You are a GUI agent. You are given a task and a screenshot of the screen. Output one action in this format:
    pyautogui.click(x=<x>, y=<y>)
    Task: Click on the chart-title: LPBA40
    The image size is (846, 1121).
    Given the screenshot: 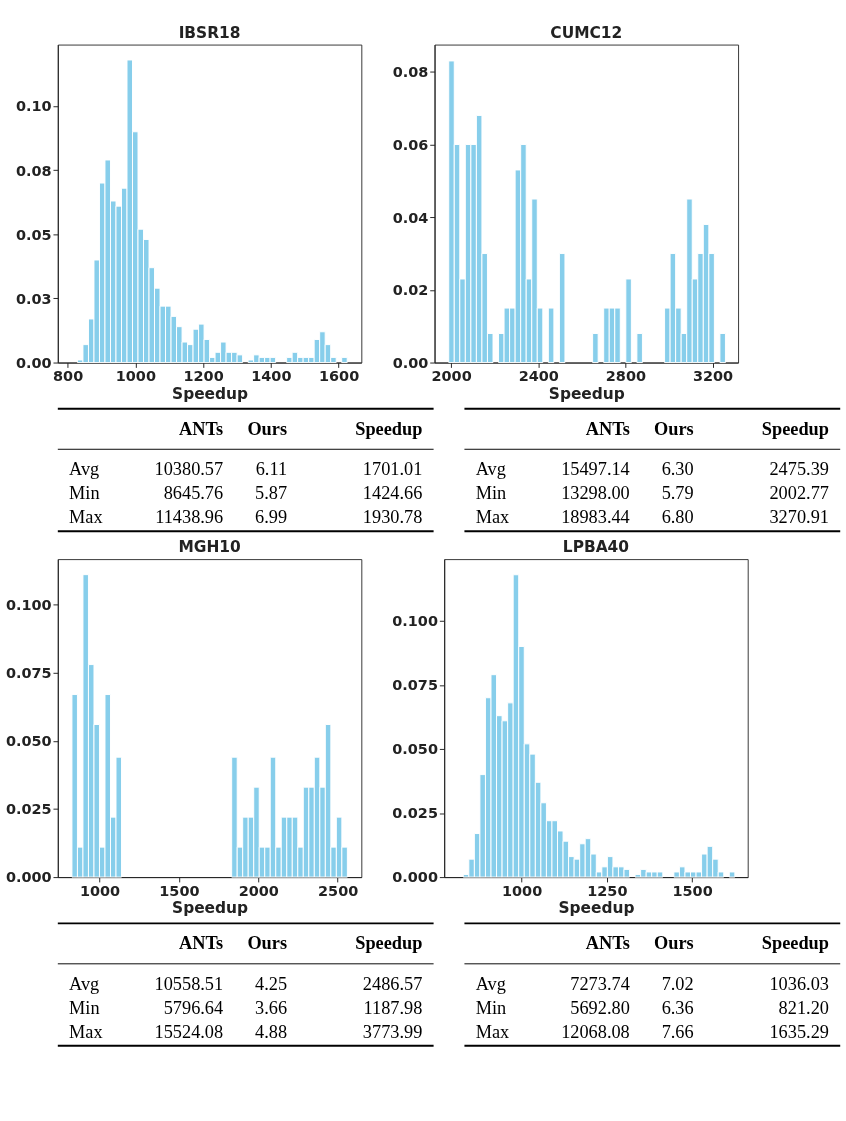 What is the action you would take?
    pyautogui.click(x=596, y=547)
    